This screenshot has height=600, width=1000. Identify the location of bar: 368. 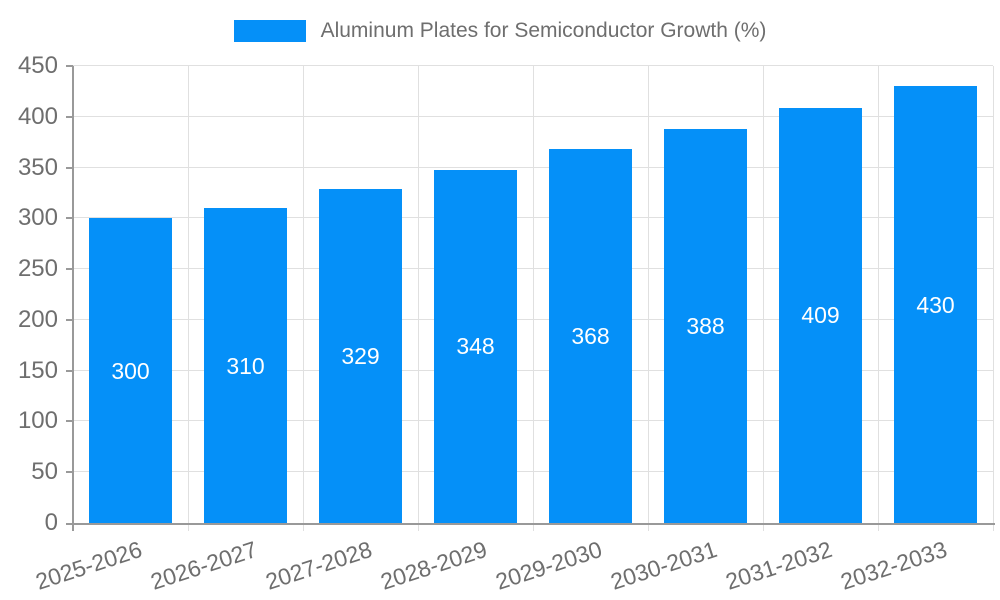
(590, 336).